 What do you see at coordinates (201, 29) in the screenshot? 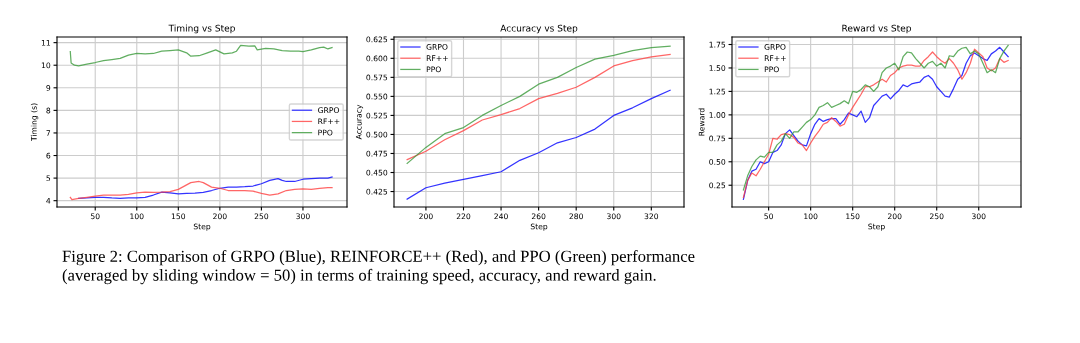
I see `chart-title: Timing vs Step` at bounding box center [201, 29].